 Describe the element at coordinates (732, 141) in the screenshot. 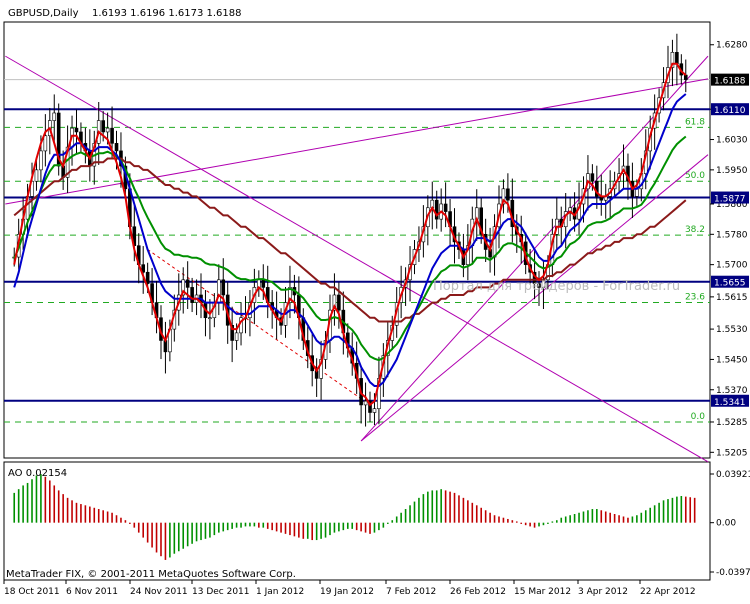

I see `y-tick-label: 1.6030` at that location.